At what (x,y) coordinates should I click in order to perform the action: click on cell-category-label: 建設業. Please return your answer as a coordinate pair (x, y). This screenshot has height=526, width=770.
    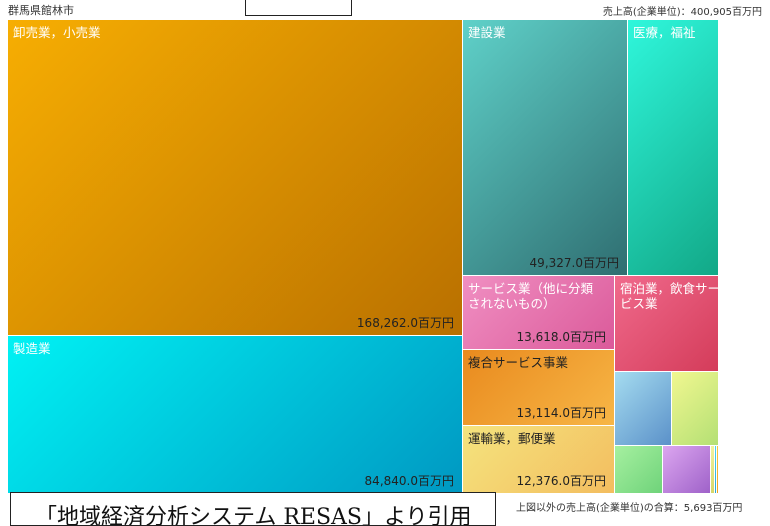
    Looking at the image, I should click on (487, 32).